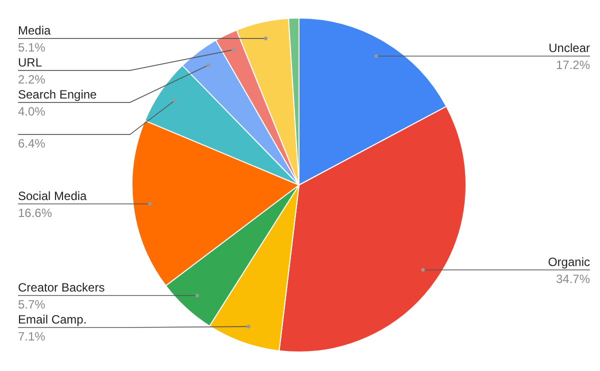 This screenshot has width=600, height=371. I want to click on data-label: 6.4%, so click(32, 143).